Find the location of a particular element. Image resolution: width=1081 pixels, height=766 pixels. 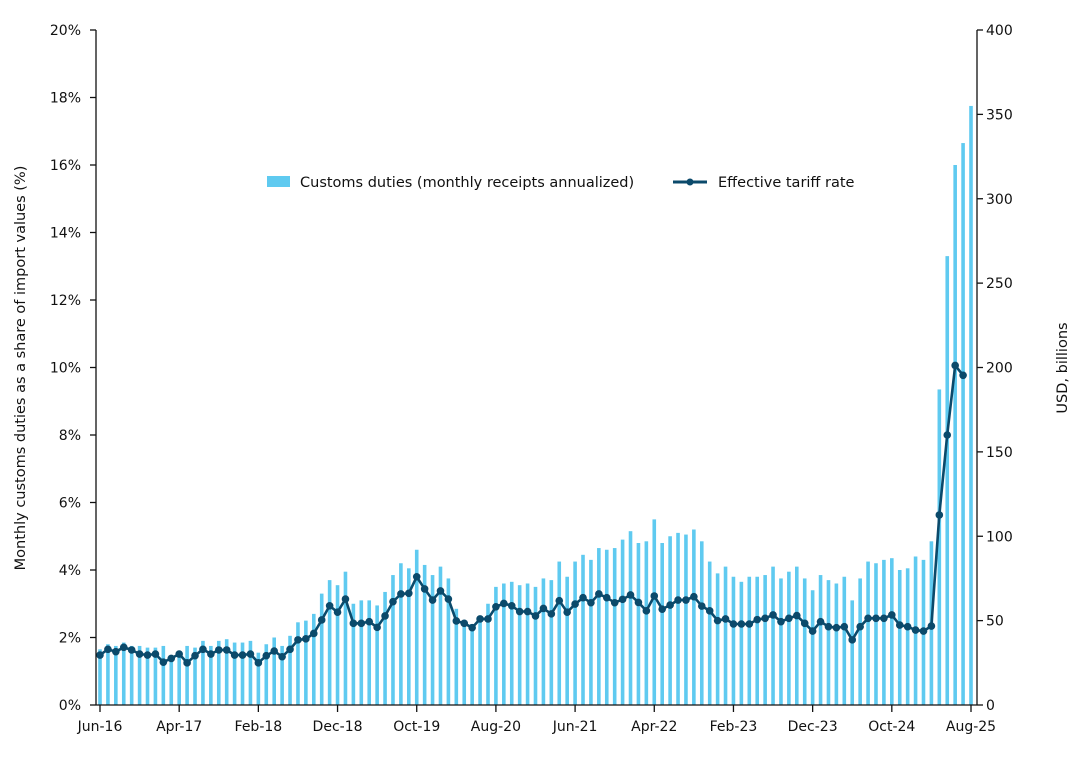

x-tick-label: Jun-21 is located at coordinates (575, 727).